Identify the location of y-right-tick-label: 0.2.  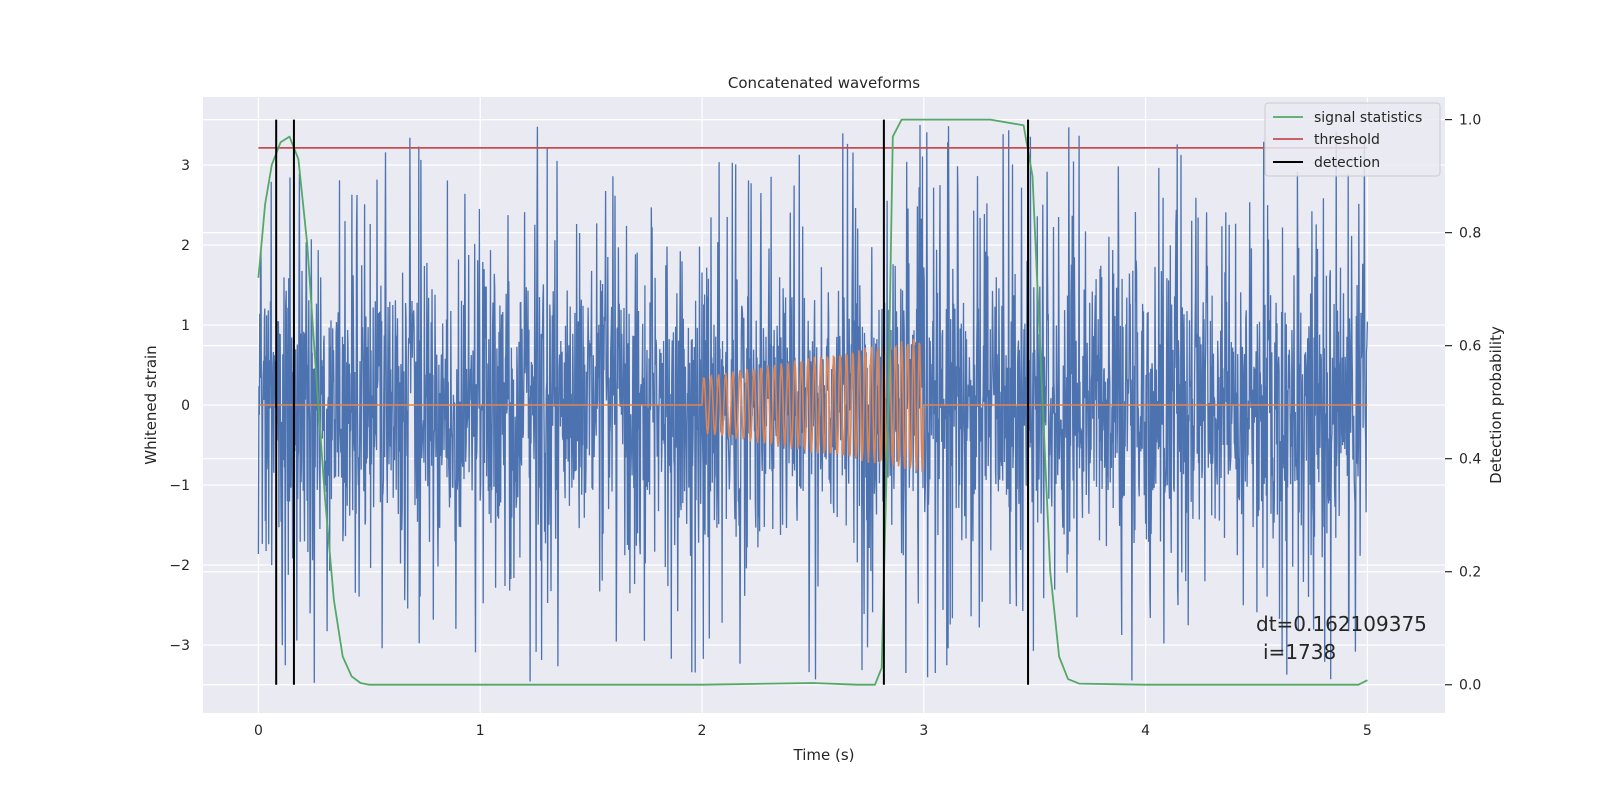
(1470, 573).